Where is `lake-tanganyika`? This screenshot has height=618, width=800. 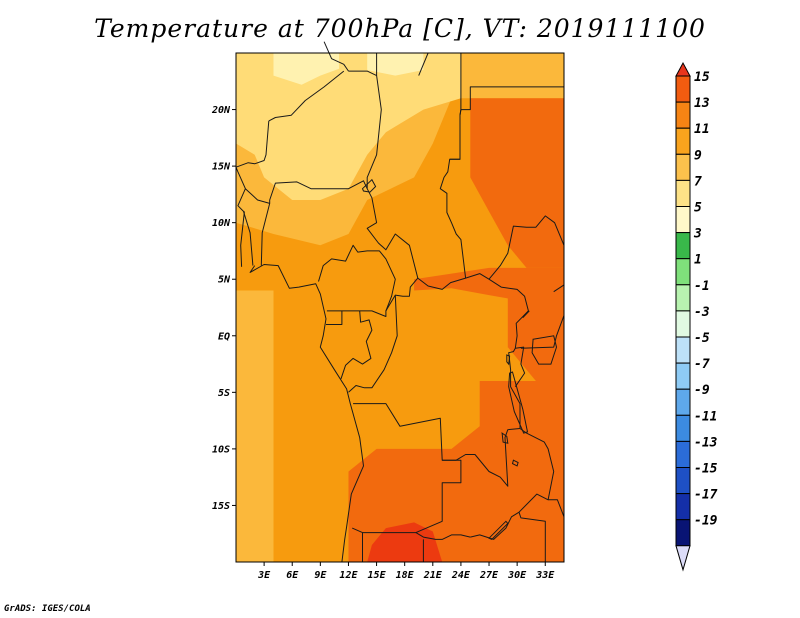
lake-tanganyika is located at coordinates (518, 402).